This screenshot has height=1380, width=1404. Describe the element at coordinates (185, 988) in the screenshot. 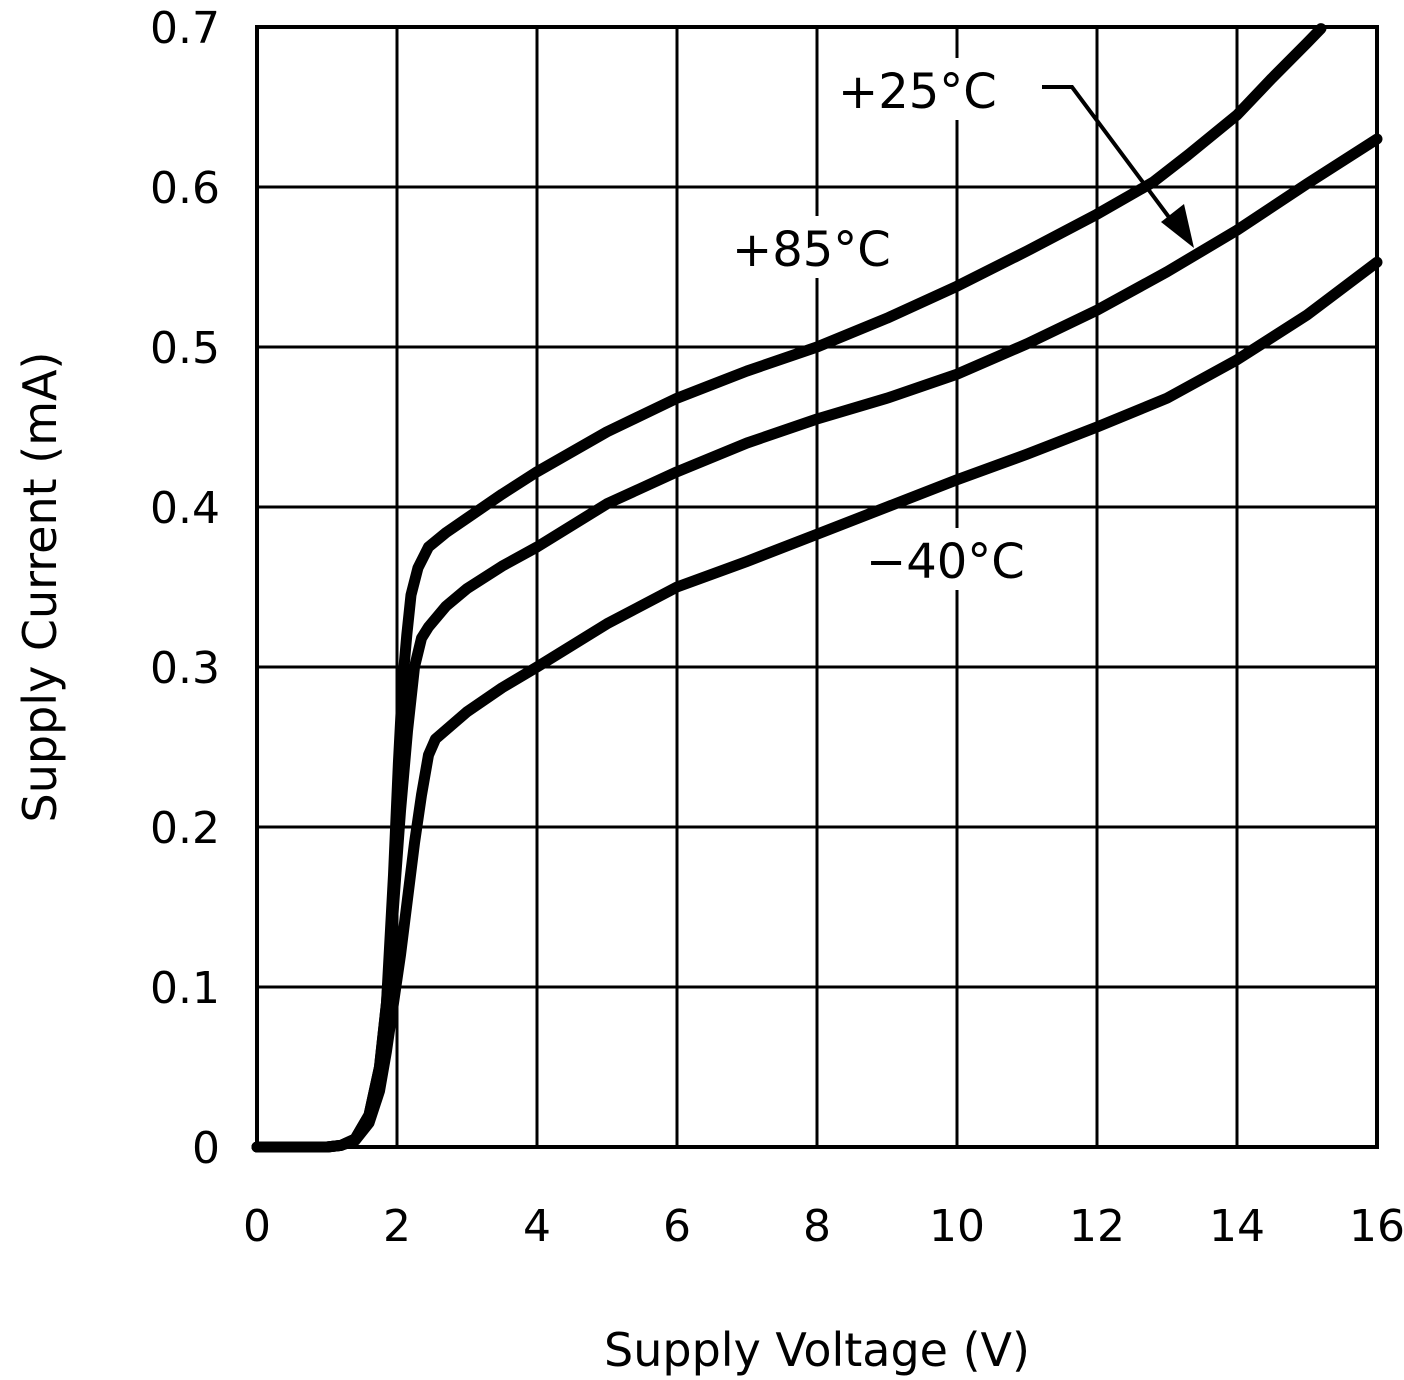

I see `y-tick-label: 0.1` at that location.